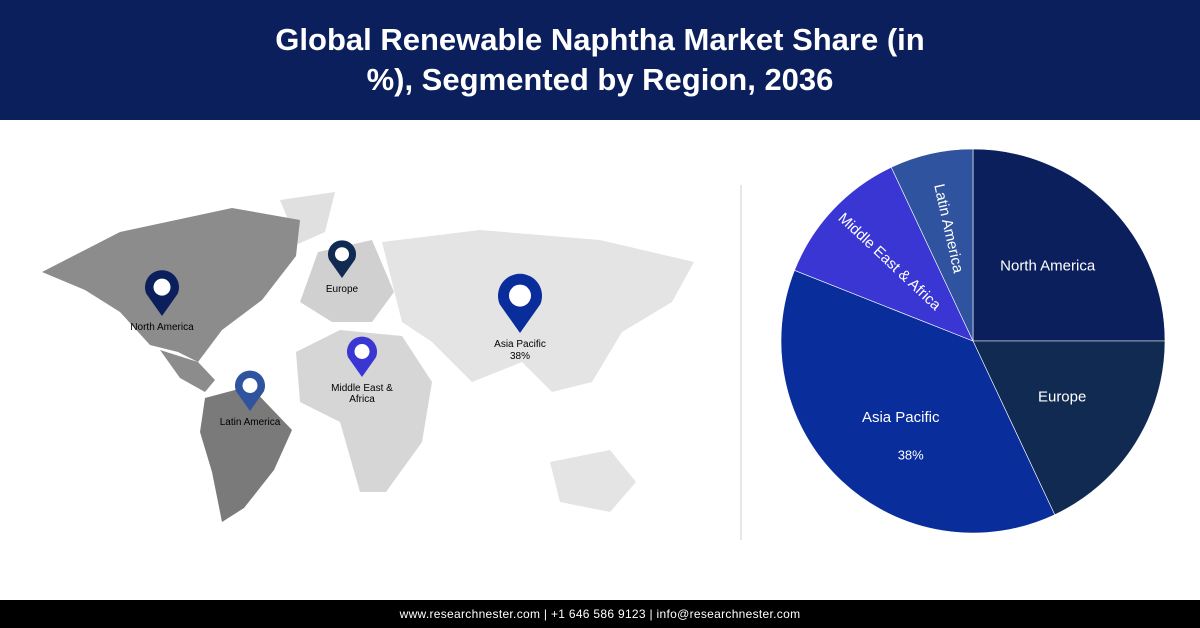 This screenshot has width=1200, height=628. Describe the element at coordinates (1062, 397) in the screenshot. I see `slice-label: Europe` at that location.